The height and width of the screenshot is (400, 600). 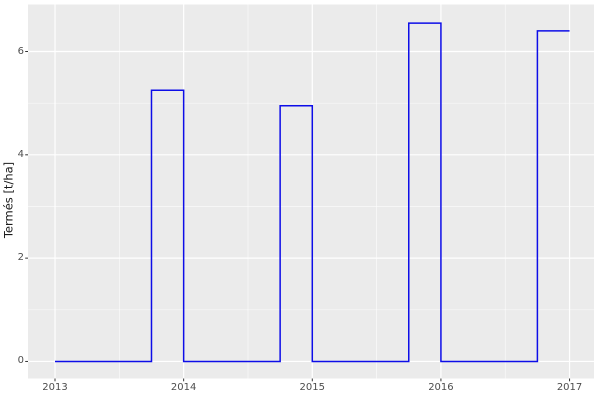 What do you see at coordinates (20, 258) in the screenshot?
I see `y-tick-label-2: 2` at bounding box center [20, 258].